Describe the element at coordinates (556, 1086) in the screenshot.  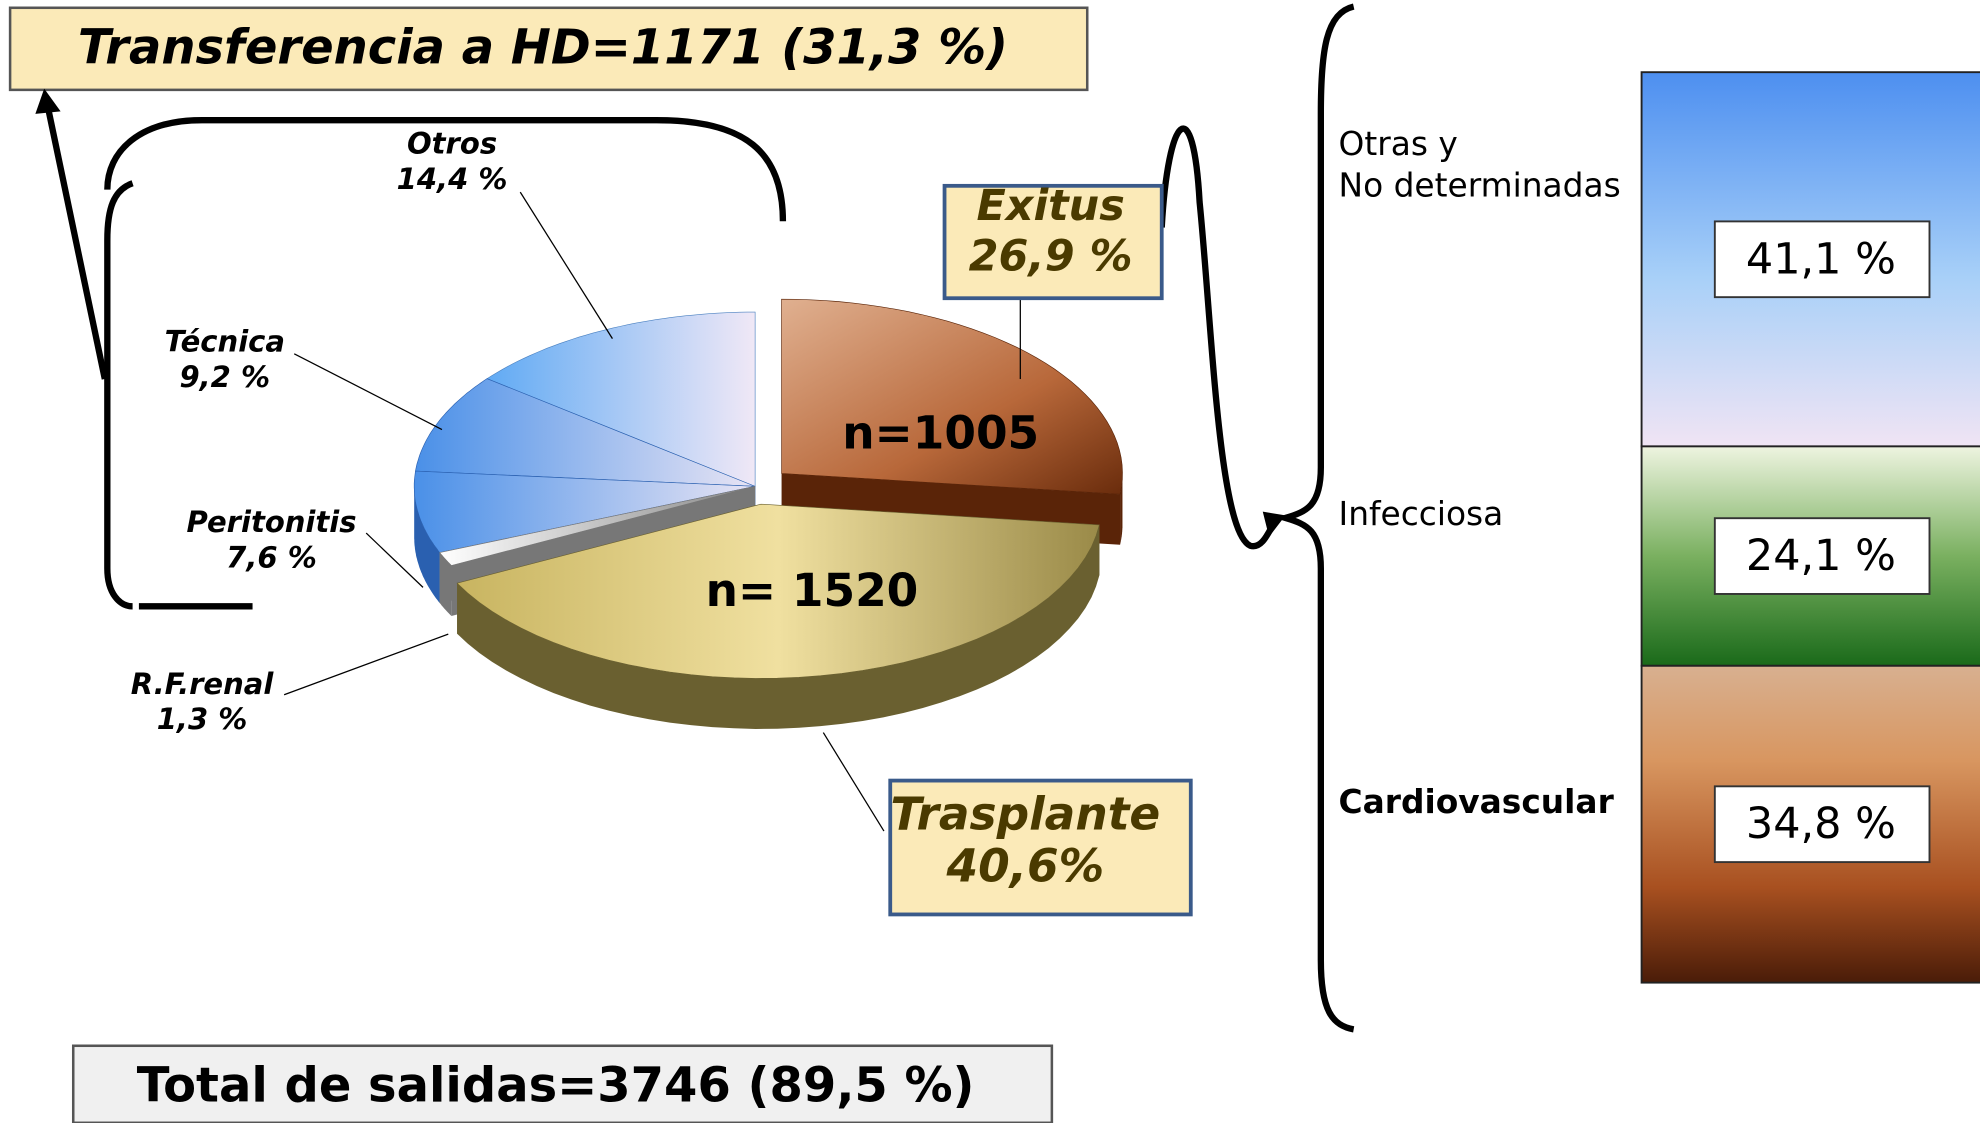
I see `chart-subtitle: Total de salidas=3746 (89,5 %)` at that location.